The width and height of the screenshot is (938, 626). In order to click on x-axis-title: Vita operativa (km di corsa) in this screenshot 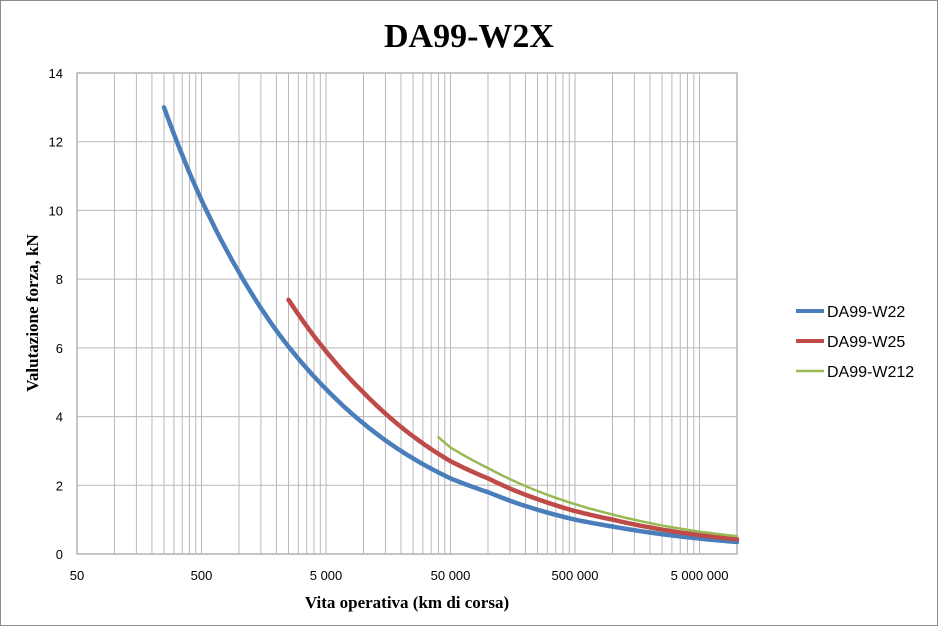, I will do `click(407, 602)`.